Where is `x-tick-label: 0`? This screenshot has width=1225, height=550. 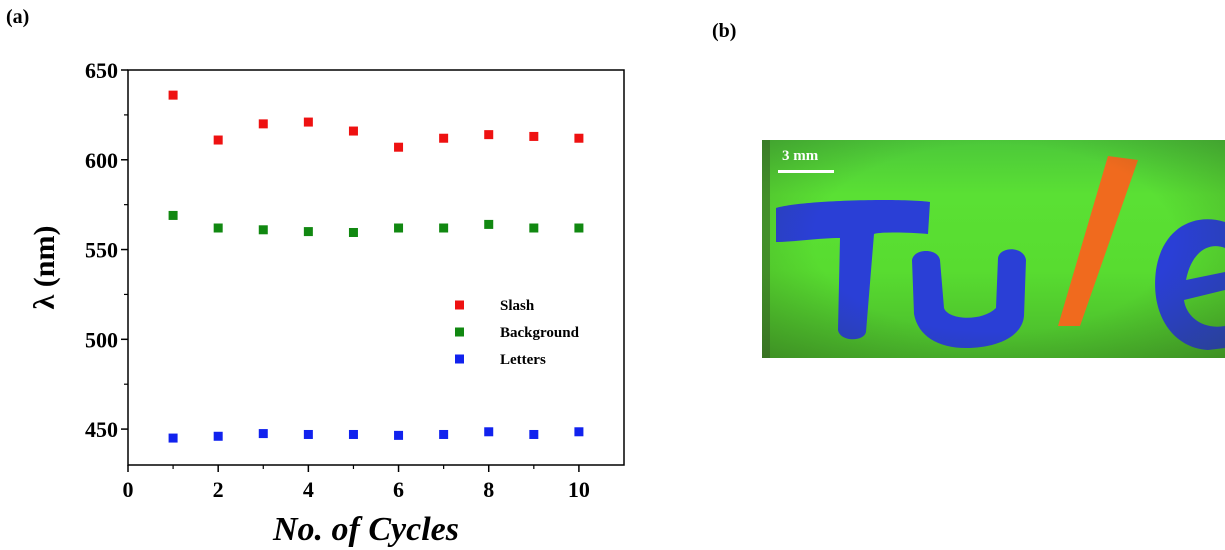 x-tick-label: 0 is located at coordinates (128, 489).